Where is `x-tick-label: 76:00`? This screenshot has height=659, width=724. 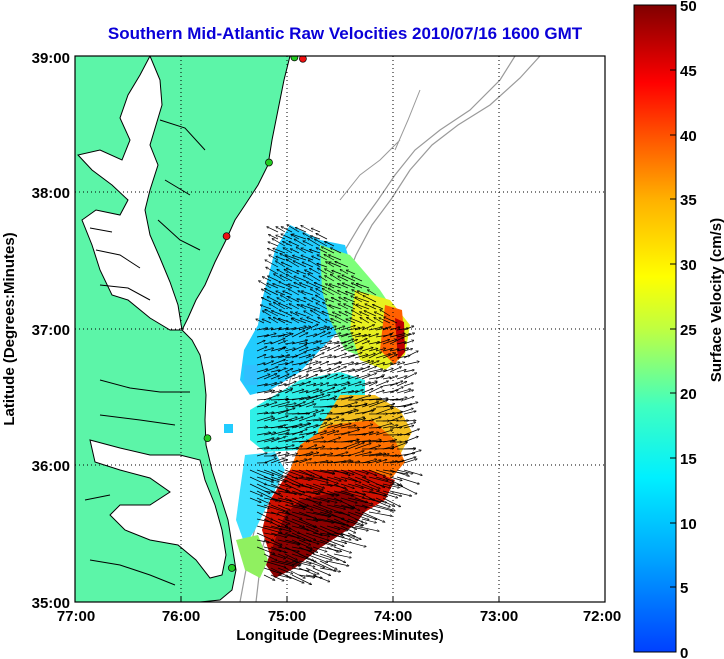
x-tick-label: 76:00 is located at coordinates (181, 616).